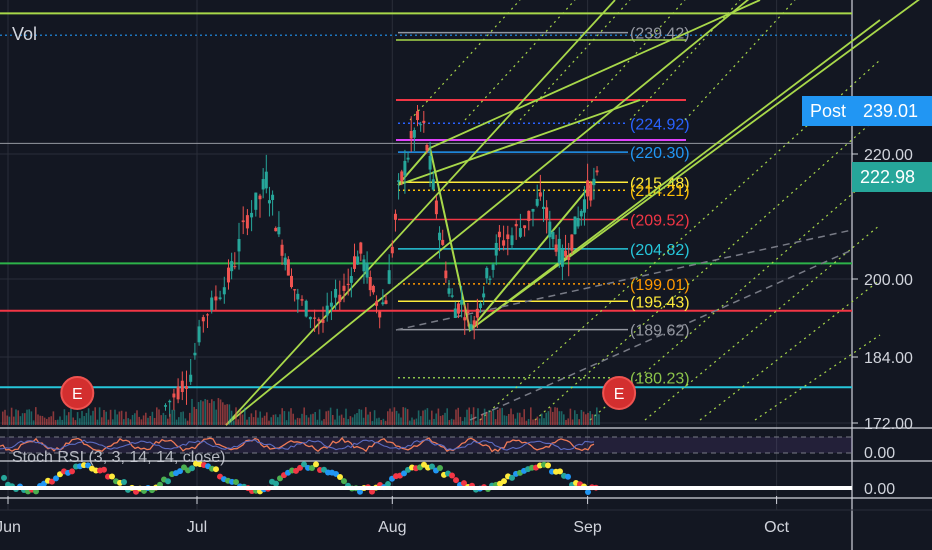 The height and width of the screenshot is (550, 932). What do you see at coordinates (660, 331) in the screenshot?
I see `fib-level-label: (189.62)` at bounding box center [660, 331].